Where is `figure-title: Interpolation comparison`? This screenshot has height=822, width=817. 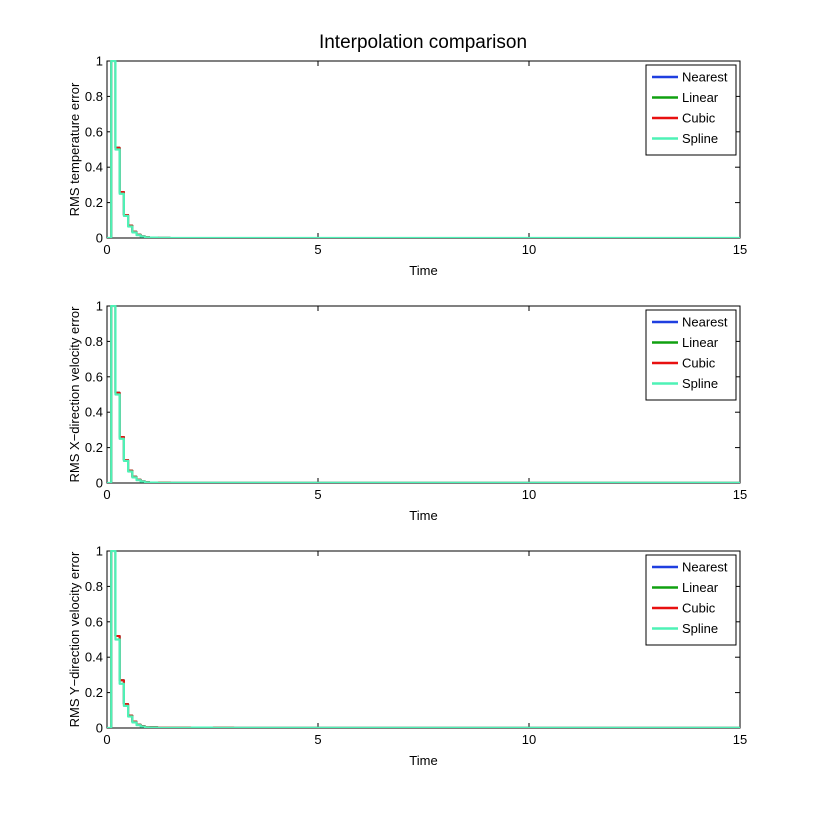
figure-title: Interpolation comparison is located at coordinates (423, 42).